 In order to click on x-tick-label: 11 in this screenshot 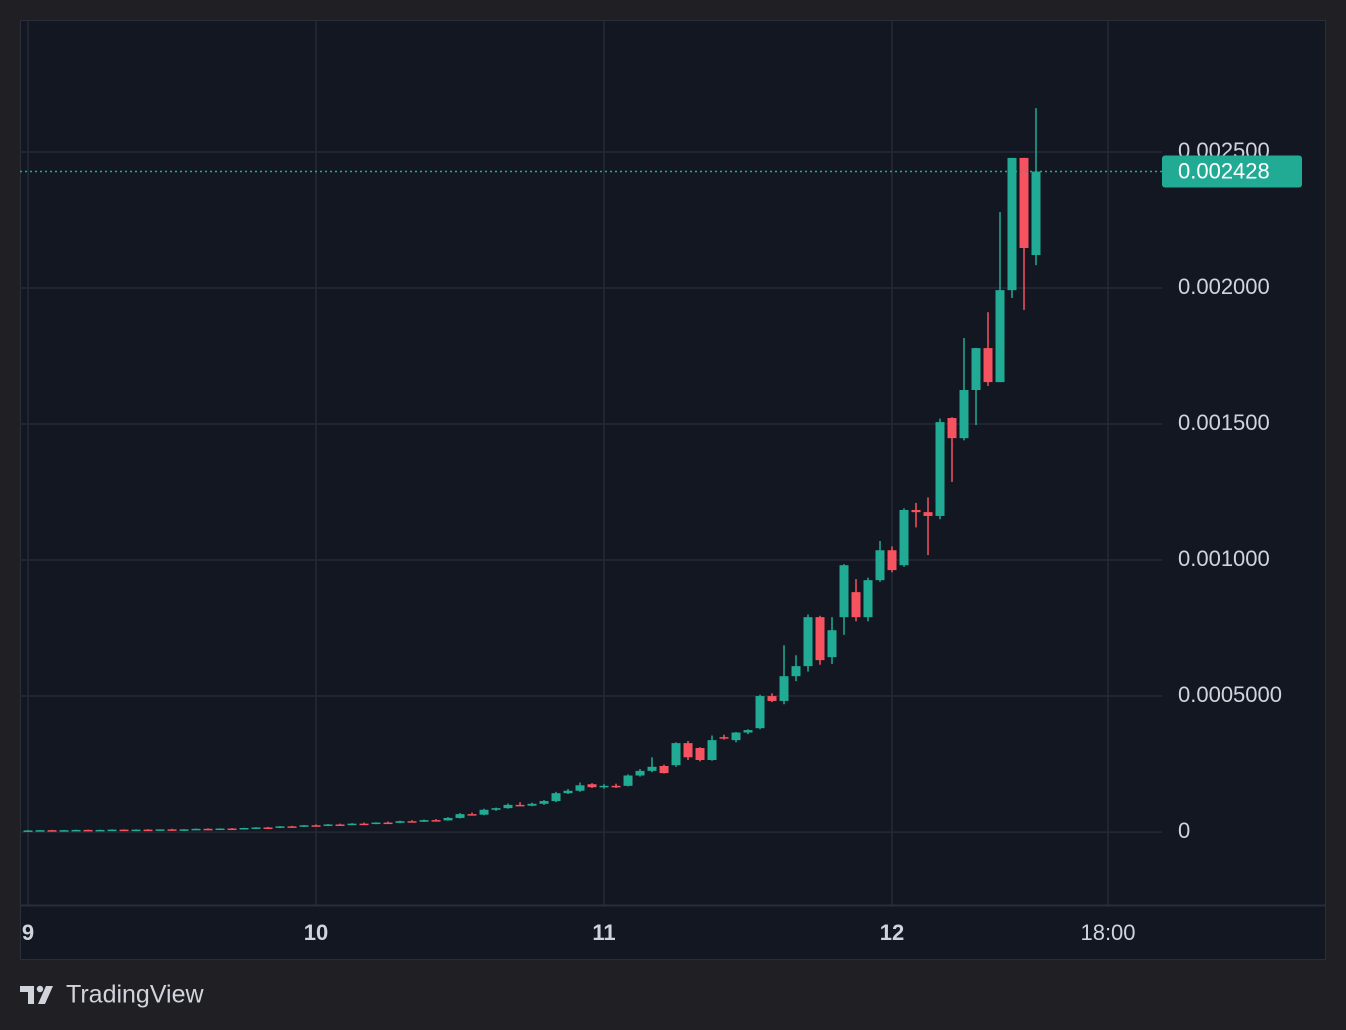, I will do `click(603, 932)`.